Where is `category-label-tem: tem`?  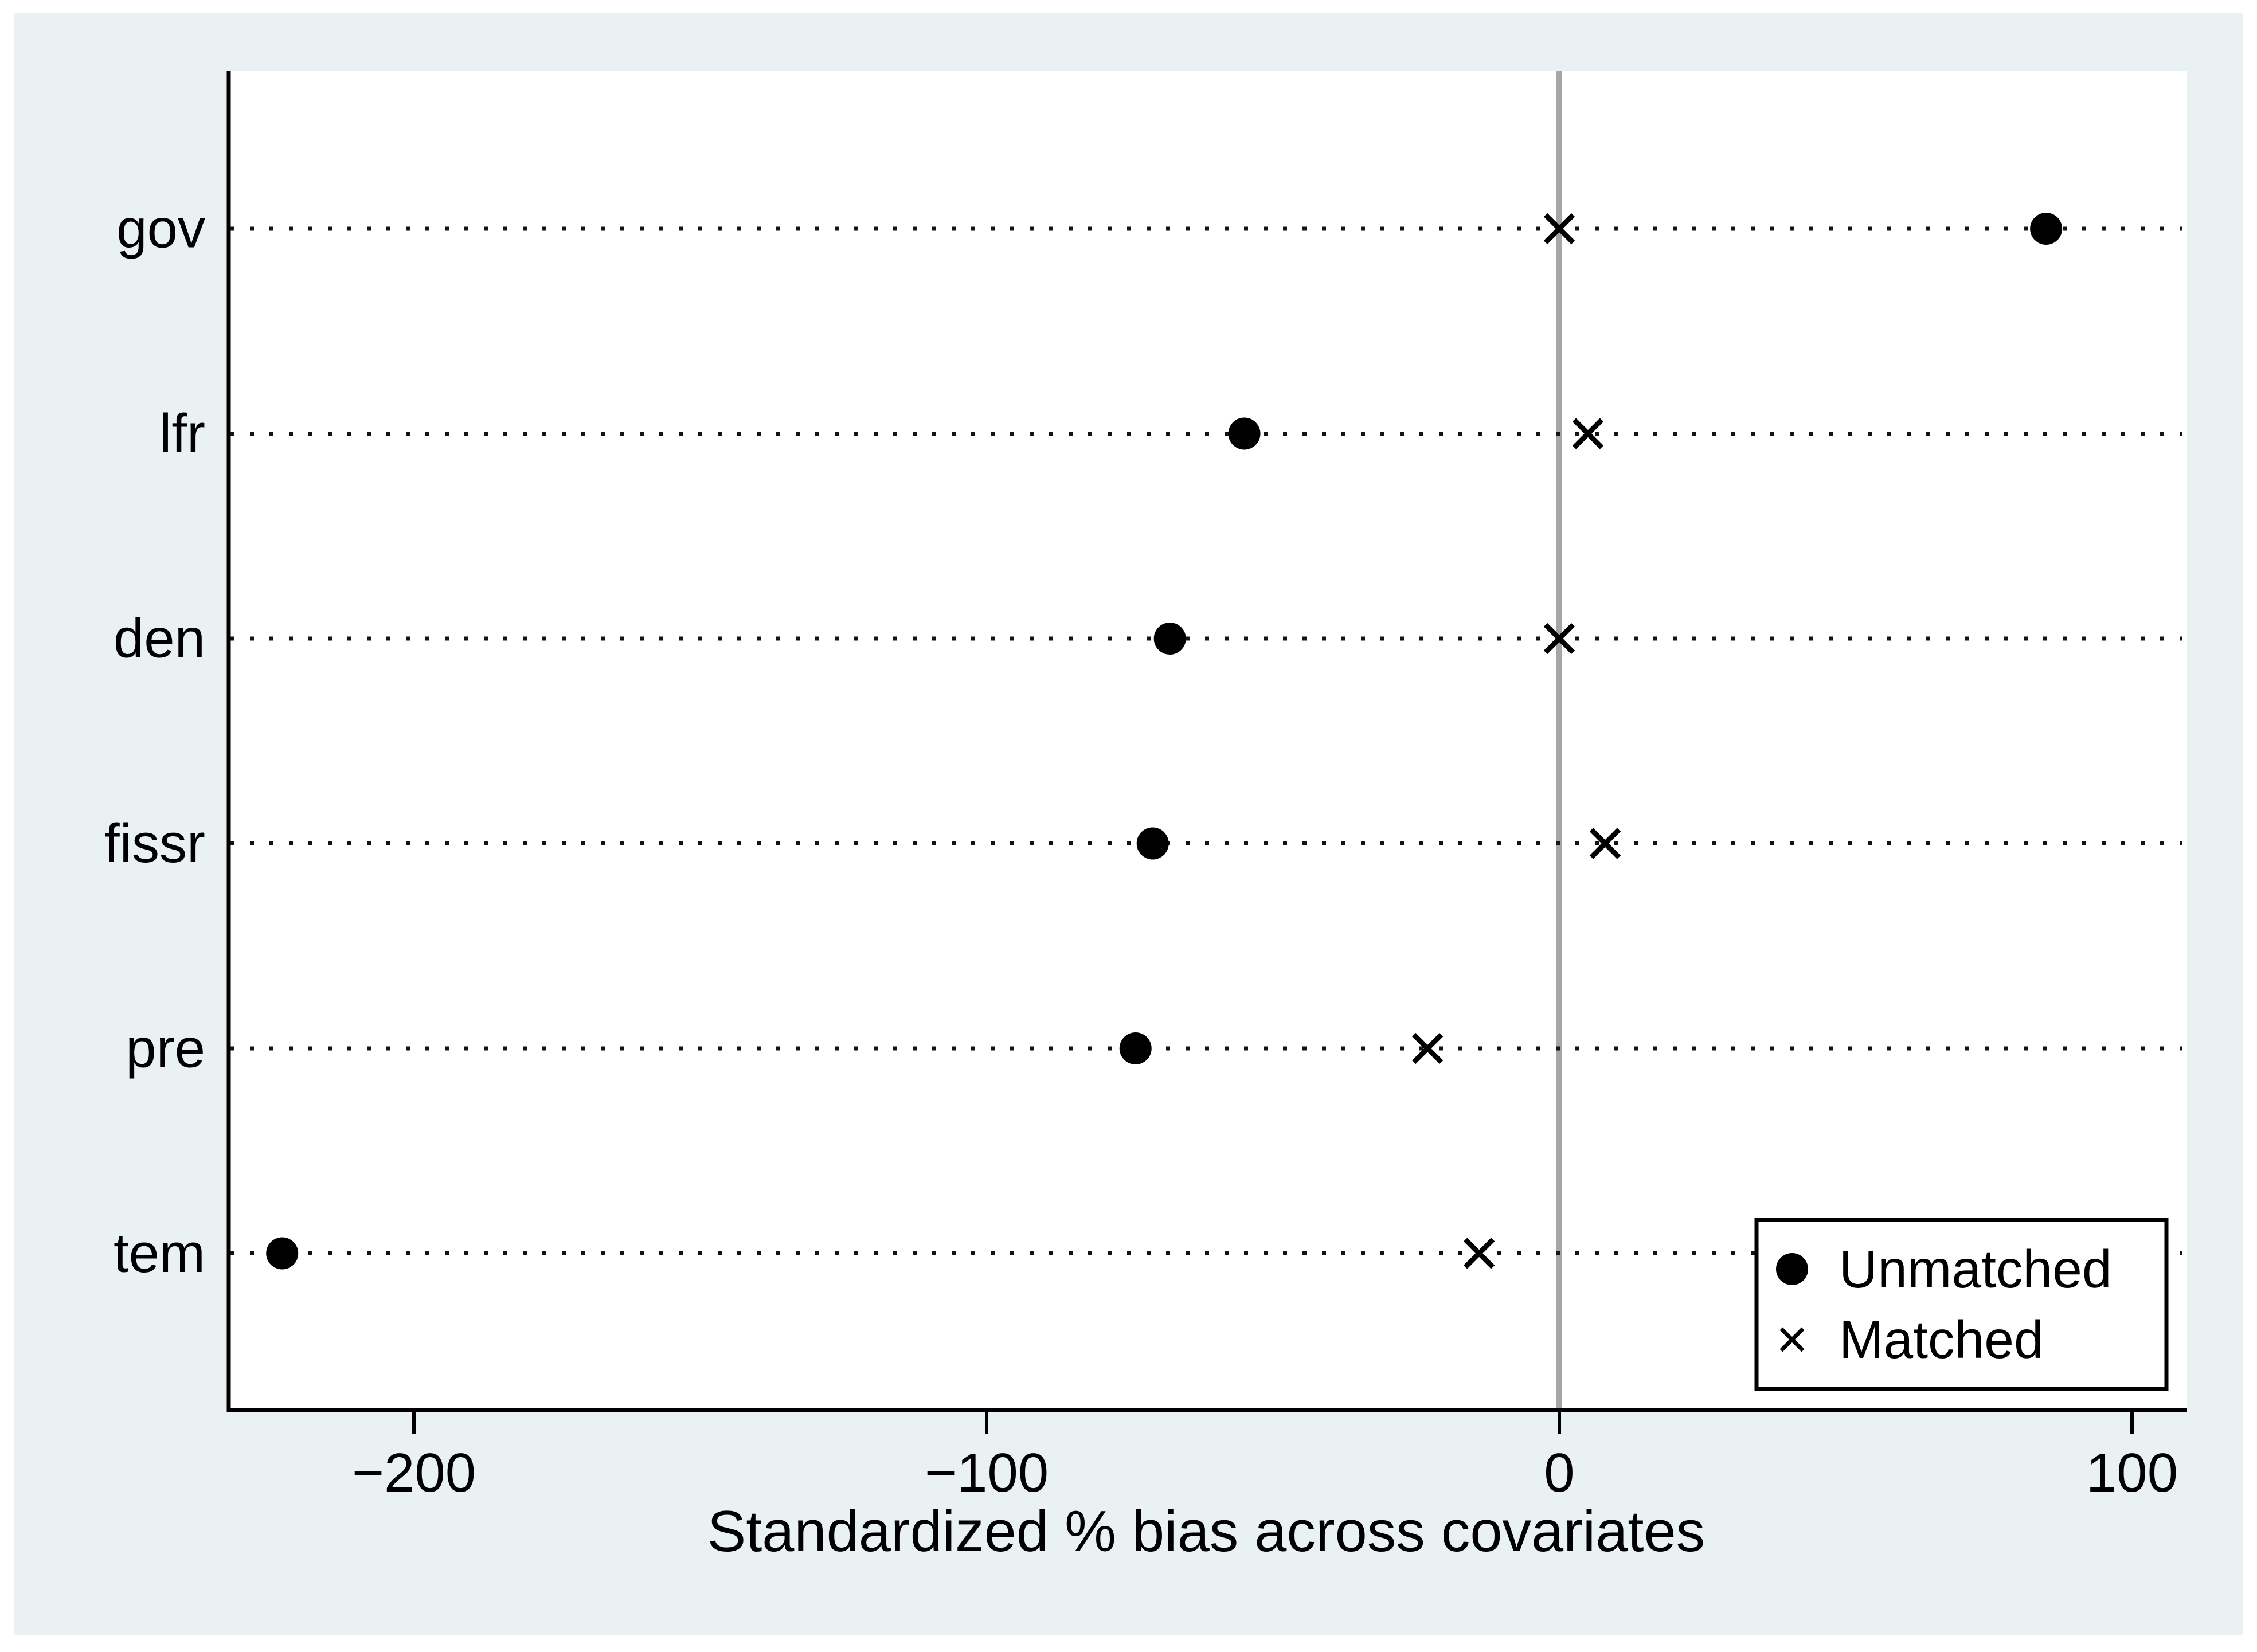 category-label-tem: tem is located at coordinates (159, 1253).